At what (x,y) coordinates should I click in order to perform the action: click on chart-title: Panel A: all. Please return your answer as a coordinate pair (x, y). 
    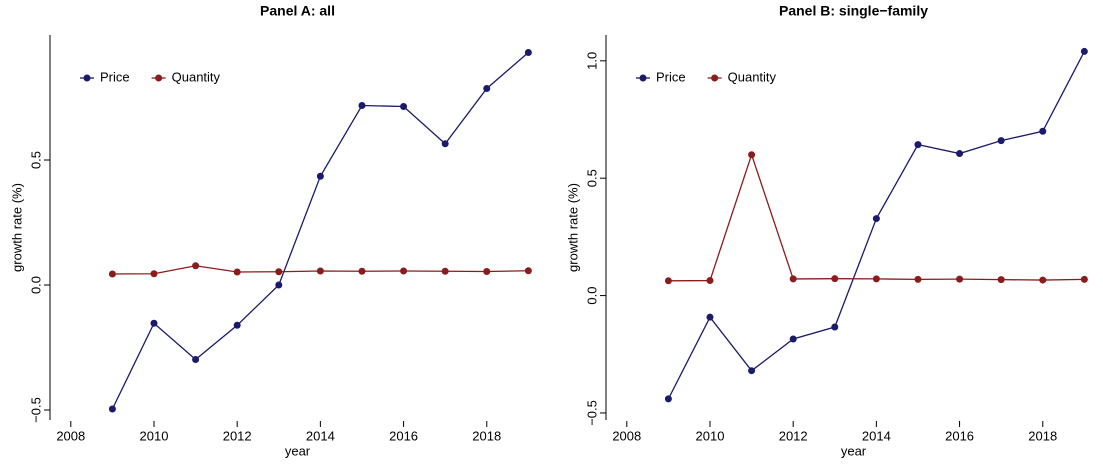
    Looking at the image, I should click on (297, 11).